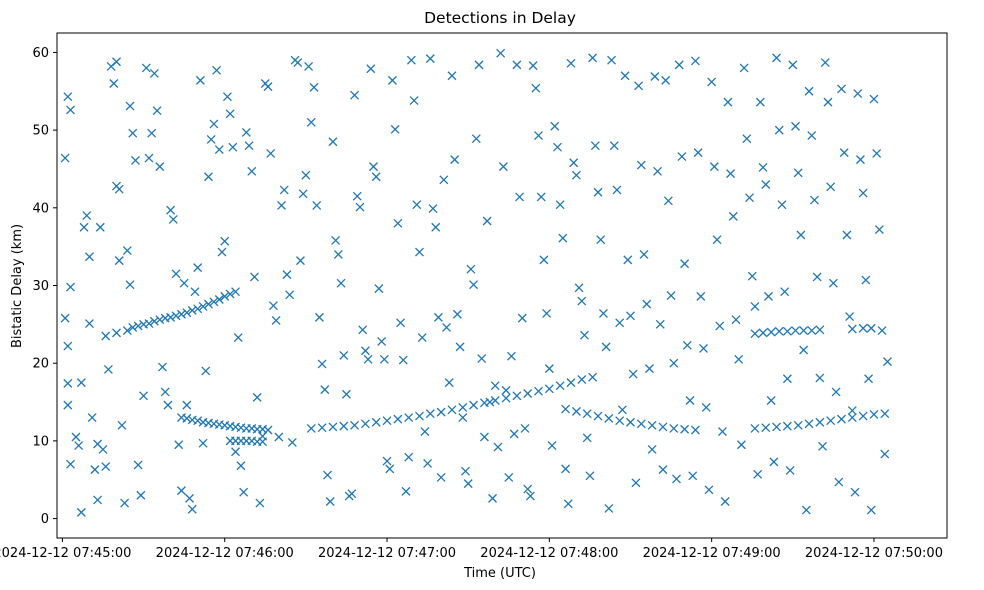 The image size is (984, 590). I want to click on y-tick-label: 20, so click(40, 364).